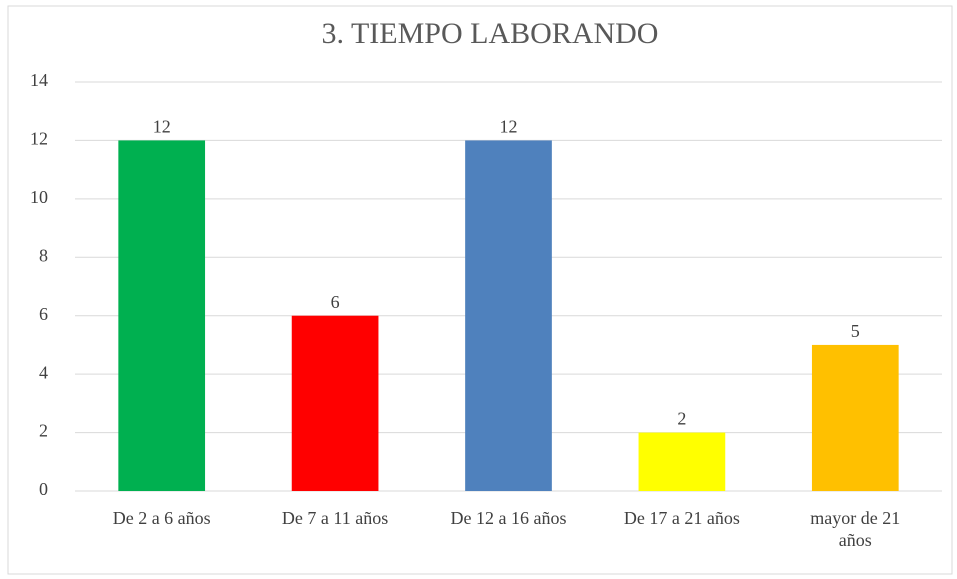 This screenshot has height=579, width=957. What do you see at coordinates (490, 33) in the screenshot?
I see `chart-title: 3. TIEMPO LABORANDO` at bounding box center [490, 33].